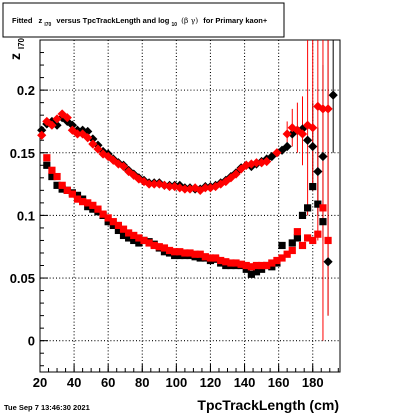 This screenshot has width=400, height=414. I want to click on y-axis-title: z I70, so click(16, 48).